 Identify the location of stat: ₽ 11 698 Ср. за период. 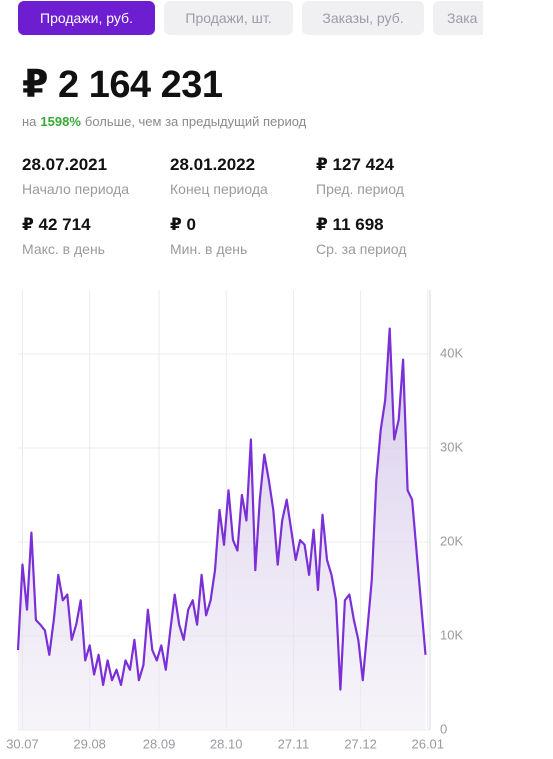
(361, 236).